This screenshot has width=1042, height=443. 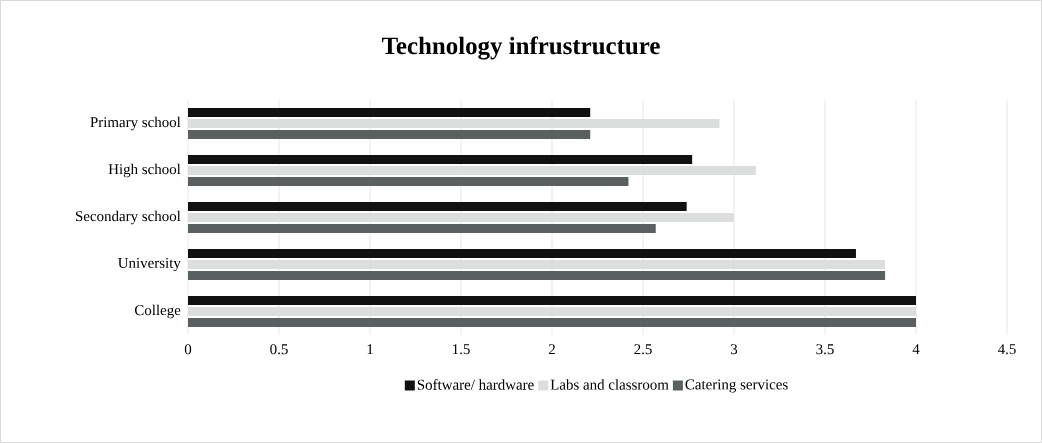 What do you see at coordinates (551, 349) in the screenshot?
I see `x-tick-label: 2` at bounding box center [551, 349].